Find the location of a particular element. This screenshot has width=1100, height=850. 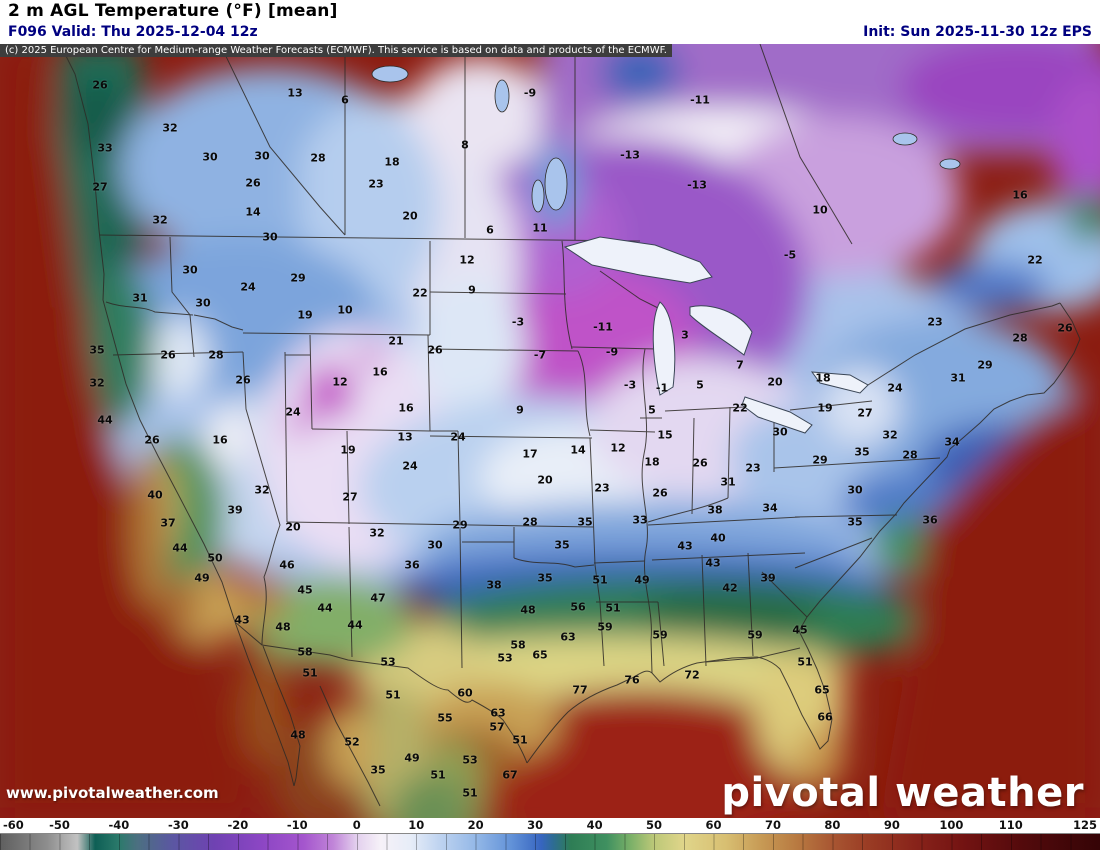

temp-value-label: 15 is located at coordinates (665, 435).